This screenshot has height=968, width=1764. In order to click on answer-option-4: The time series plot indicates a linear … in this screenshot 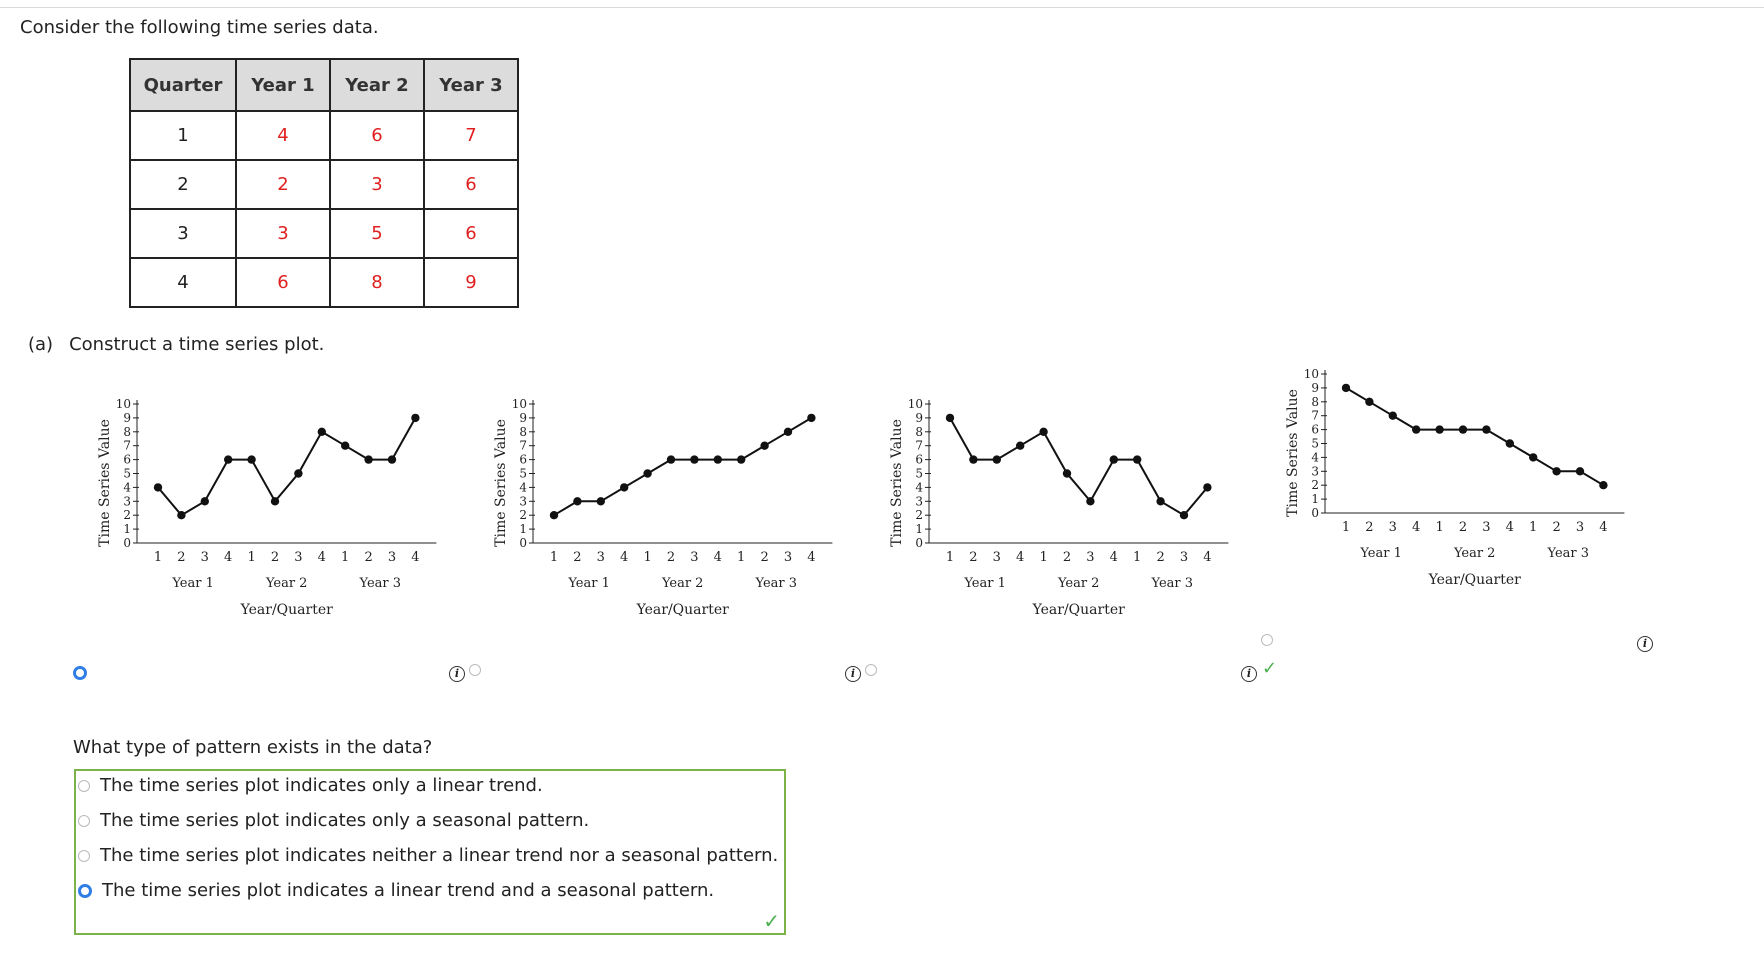, I will do `click(395, 890)`.